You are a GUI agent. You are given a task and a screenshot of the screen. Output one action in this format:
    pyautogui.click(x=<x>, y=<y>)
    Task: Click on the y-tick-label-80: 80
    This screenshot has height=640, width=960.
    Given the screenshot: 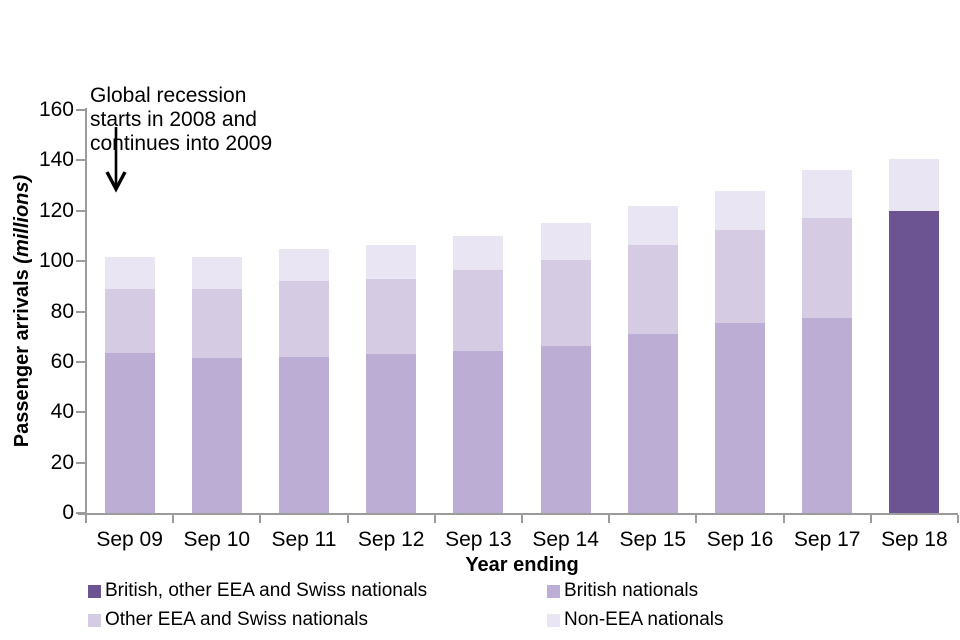 What is the action you would take?
    pyautogui.click(x=62, y=311)
    